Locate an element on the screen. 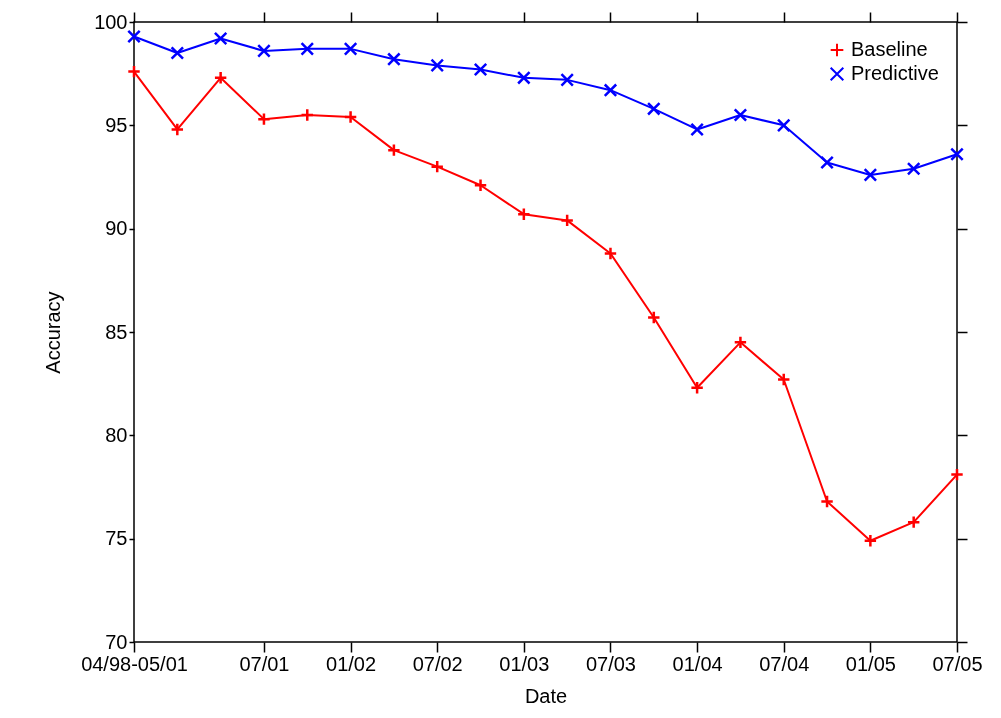  y-tick-label: 85 is located at coordinates (116, 331).